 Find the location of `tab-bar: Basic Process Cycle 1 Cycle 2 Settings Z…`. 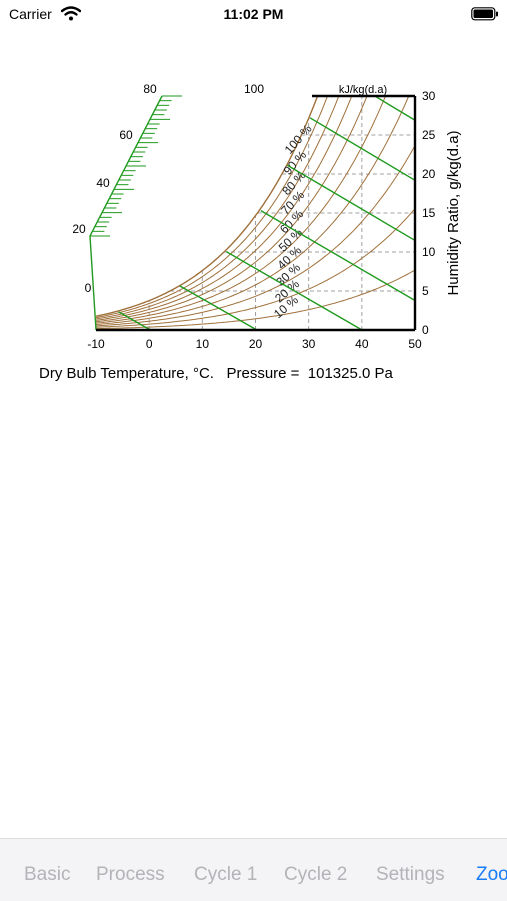

tab-bar: Basic Process Cycle 1 Cycle 2 Settings Z… is located at coordinates (253, 869).